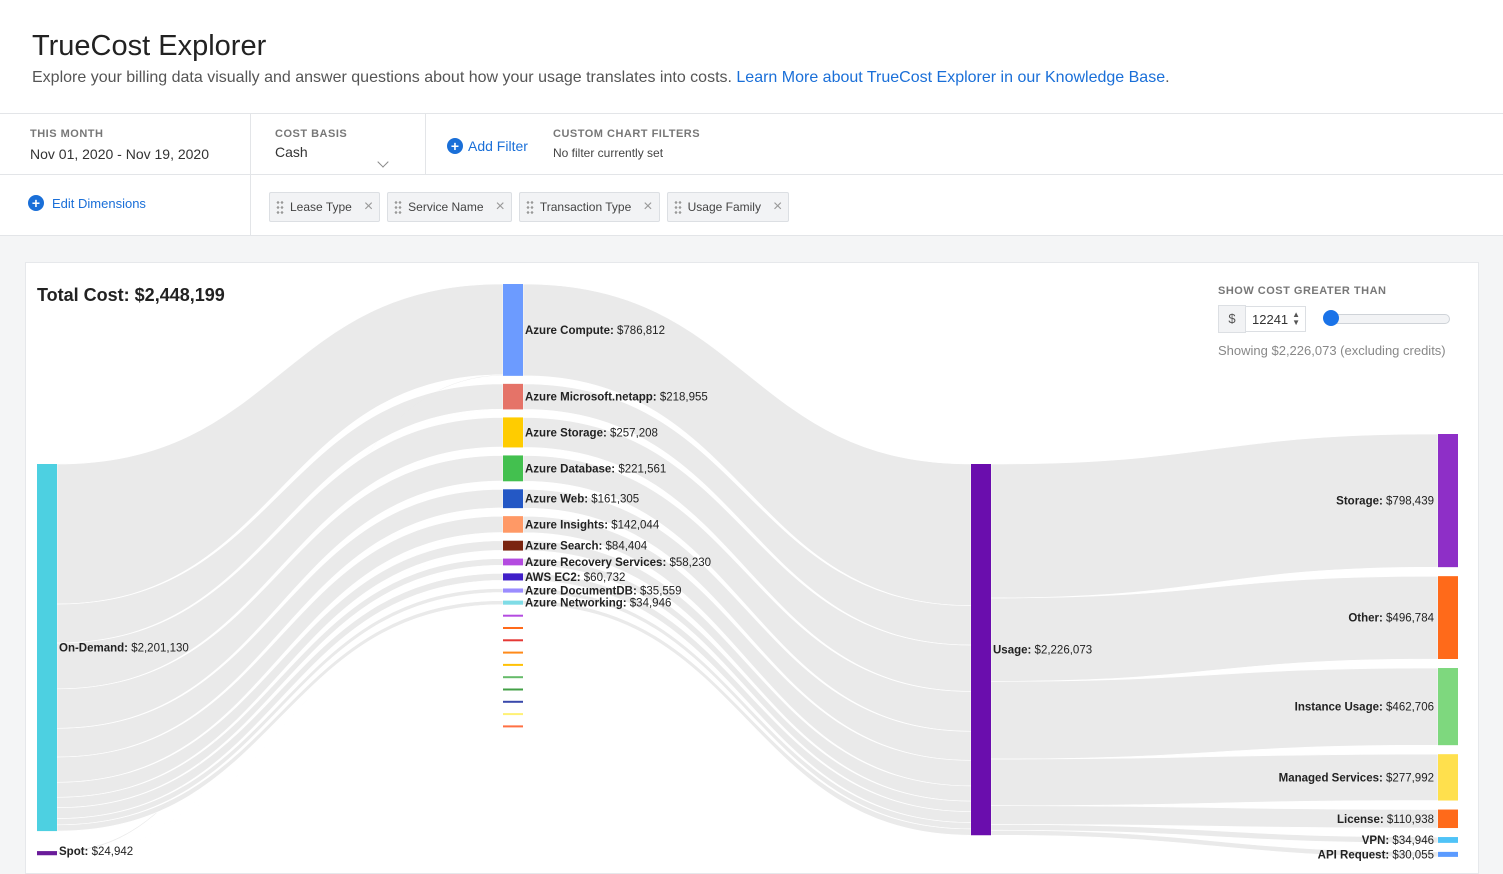  I want to click on sankey-node-label: Azure Database: $221,561, so click(595, 469).